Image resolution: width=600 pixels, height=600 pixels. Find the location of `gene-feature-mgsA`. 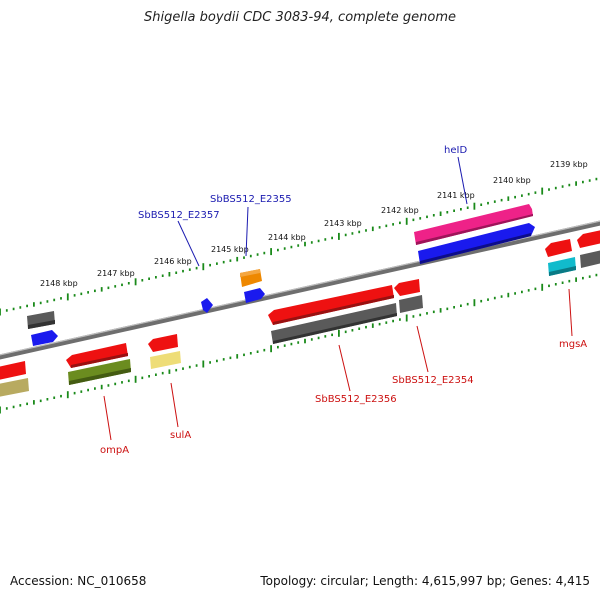

gene-feature-mgsA is located at coordinates (558, 248).